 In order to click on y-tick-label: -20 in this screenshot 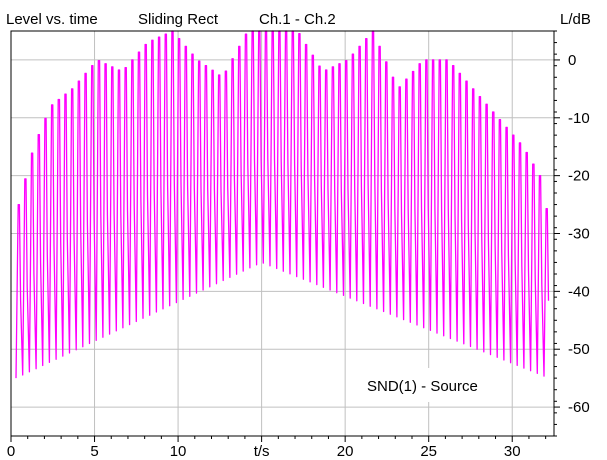, I will do `click(579, 176)`.